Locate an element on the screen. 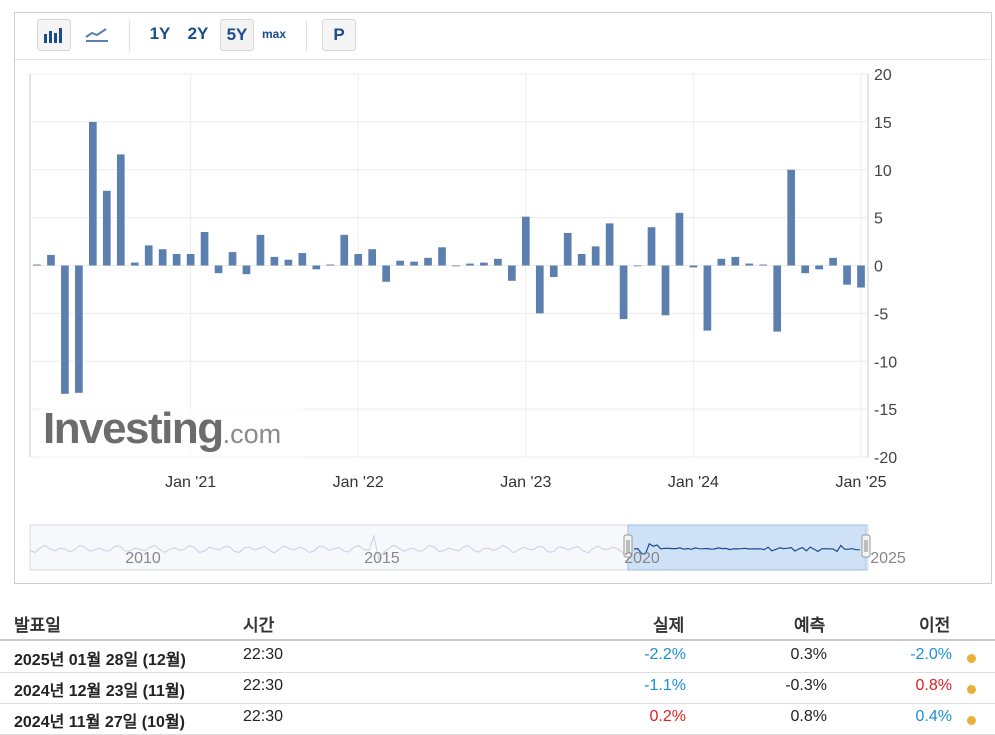  previous-value: 0.4% is located at coordinates (933, 716).